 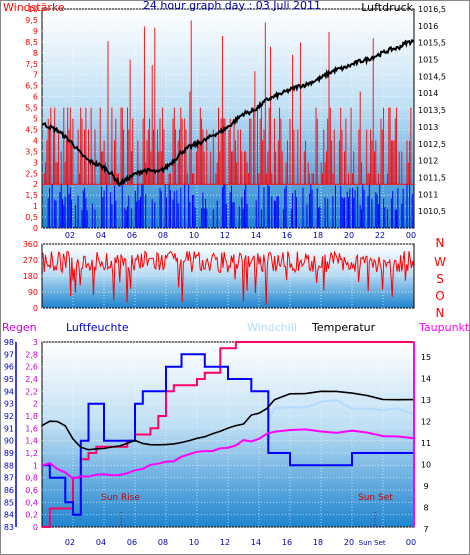 I want to click on wind-tick-label: 5, so click(x=35, y=119).